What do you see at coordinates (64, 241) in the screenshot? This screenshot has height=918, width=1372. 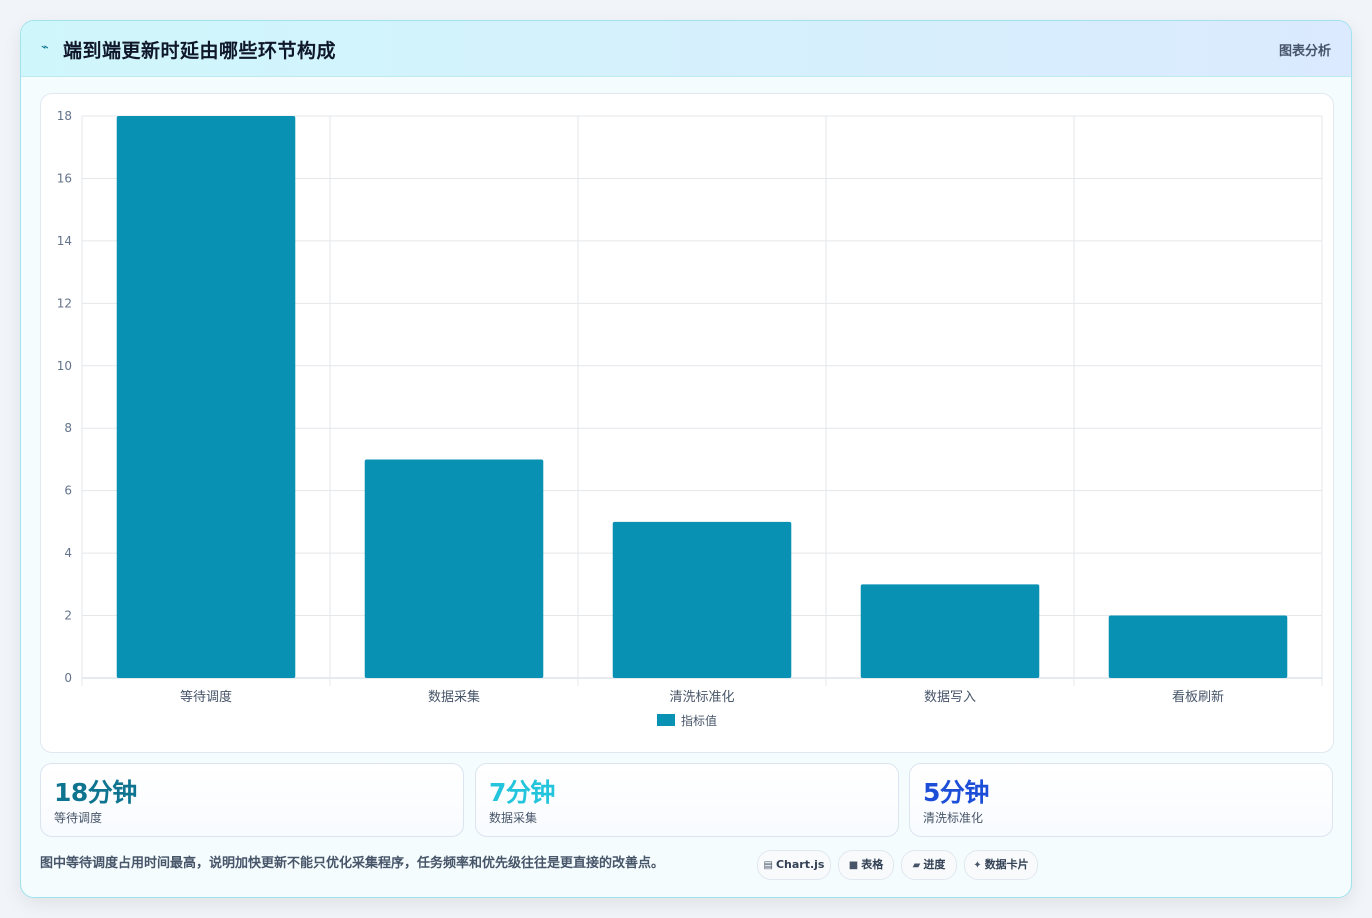 I see `y-tick-label: 14` at bounding box center [64, 241].